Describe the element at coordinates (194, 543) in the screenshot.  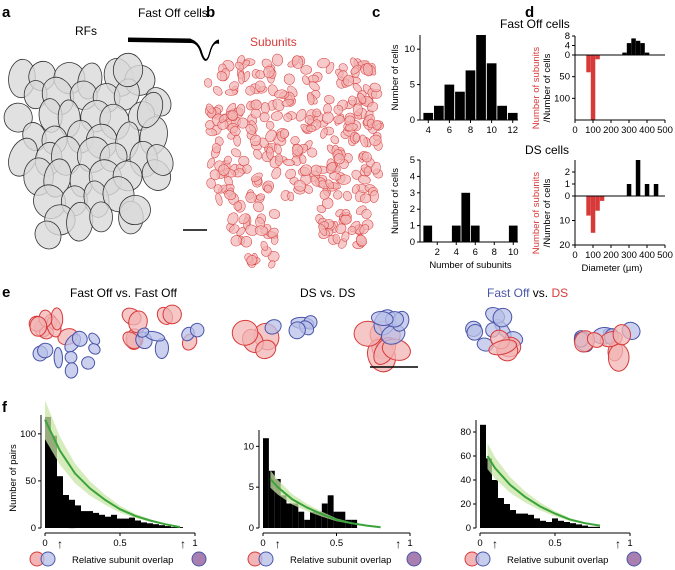
I see `x-tick-label: 1` at that location.